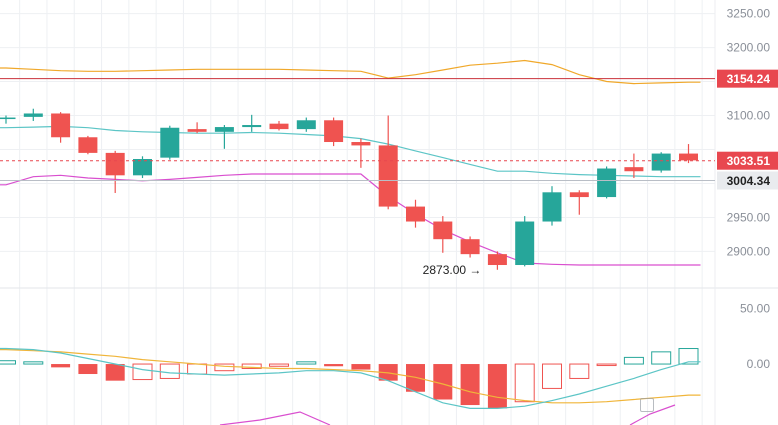 This screenshot has width=778, height=425. I want to click on price-tag-label: 3004.34, so click(749, 181).